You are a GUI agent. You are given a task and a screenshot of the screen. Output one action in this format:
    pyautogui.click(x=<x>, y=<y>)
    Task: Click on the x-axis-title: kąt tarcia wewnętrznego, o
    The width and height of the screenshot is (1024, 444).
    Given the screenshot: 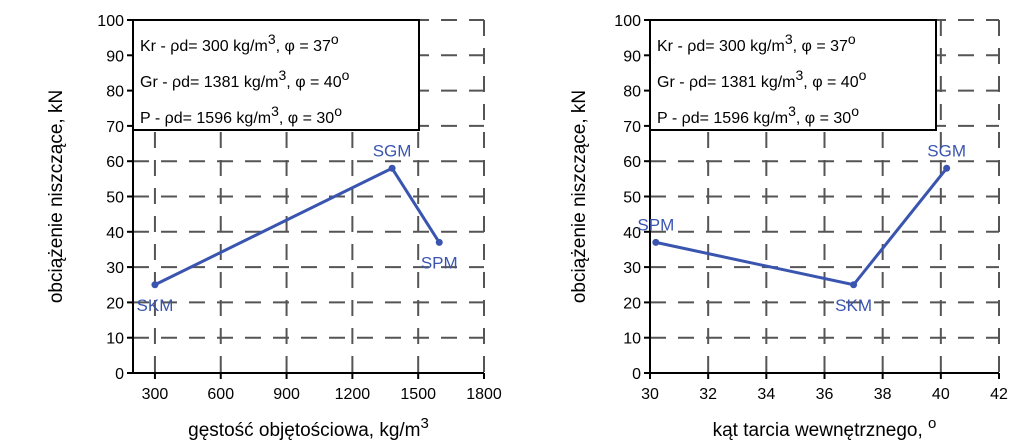 What is the action you would take?
    pyautogui.click(x=825, y=428)
    